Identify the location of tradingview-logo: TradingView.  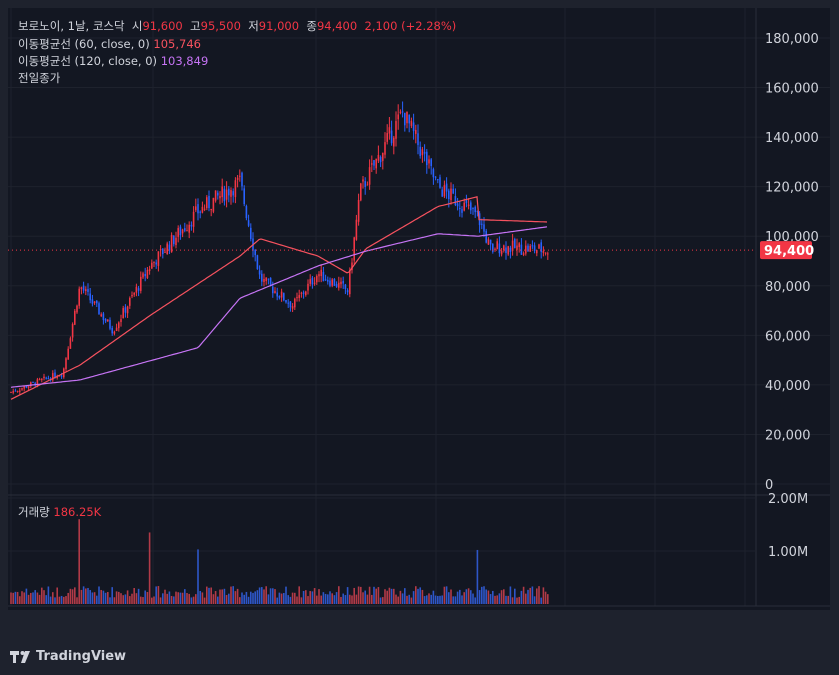
(68, 656).